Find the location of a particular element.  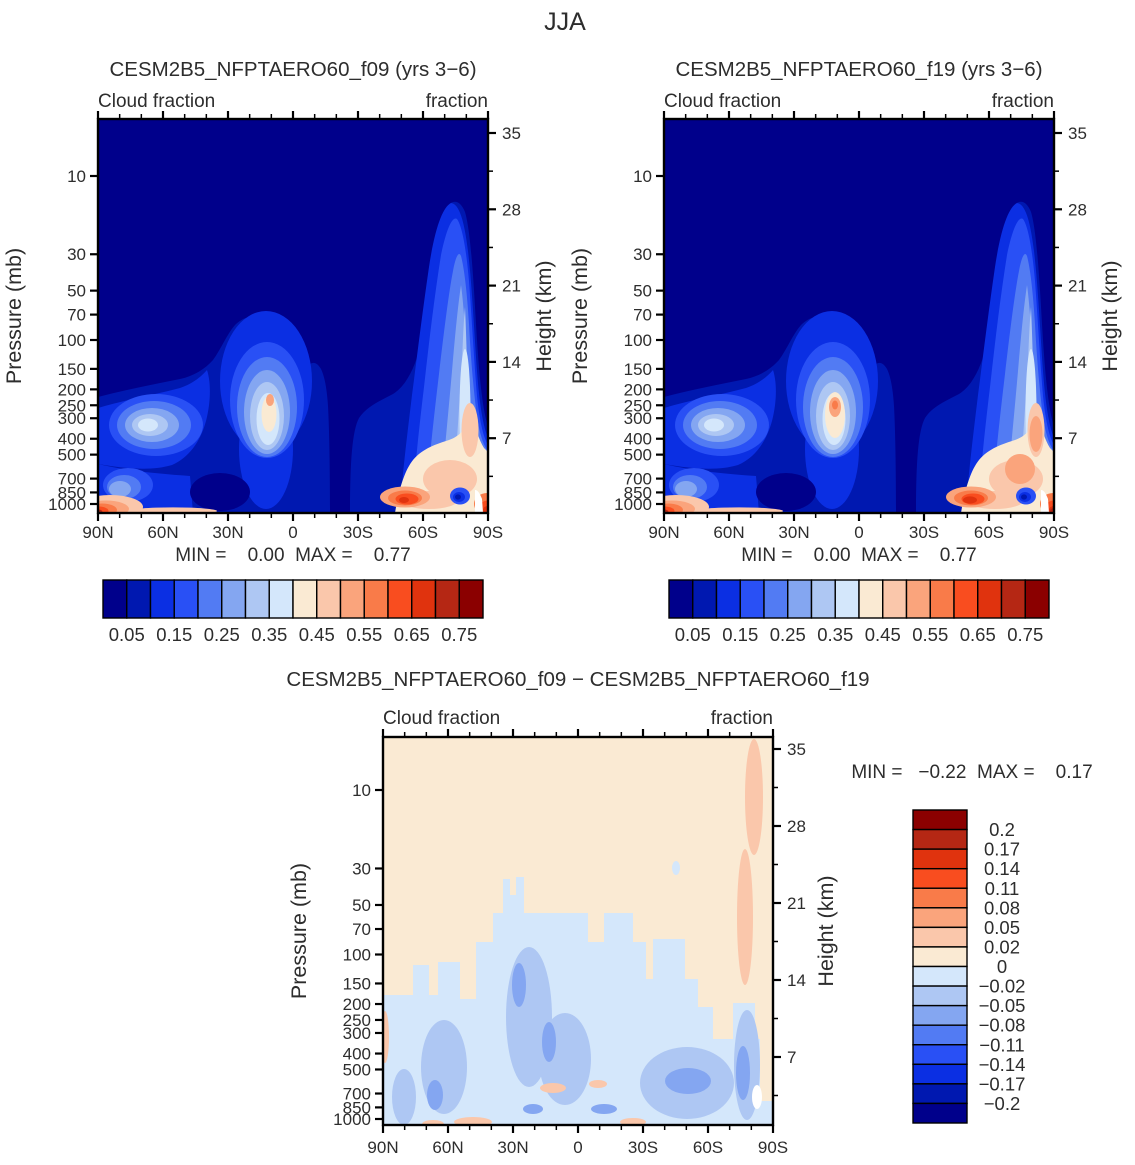

panel3-height-axis-title: Height (km) is located at coordinates (826, 930).